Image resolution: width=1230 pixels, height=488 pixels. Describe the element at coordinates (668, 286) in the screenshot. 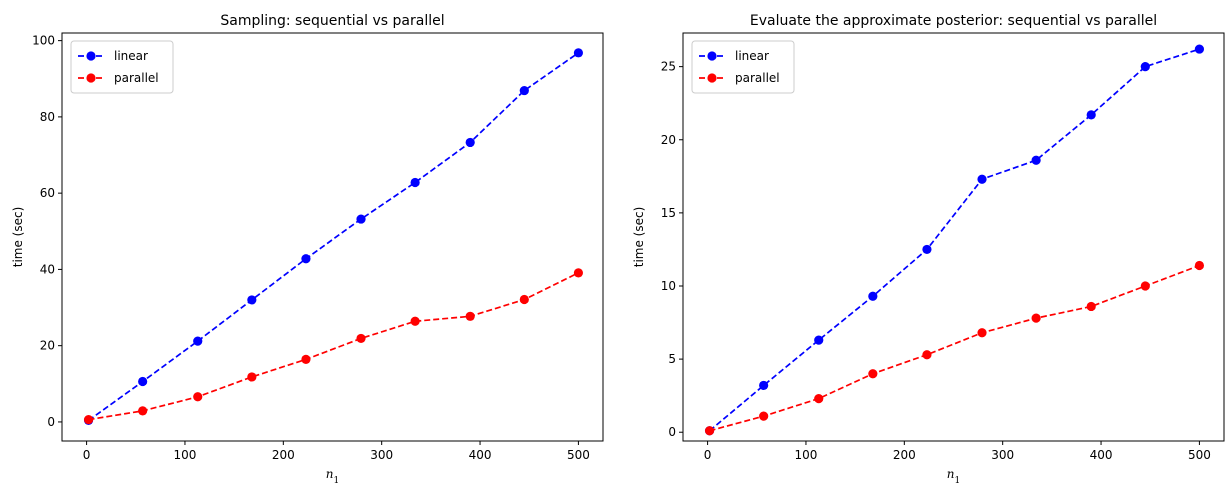

I see `y-tick-label: 10` at that location.